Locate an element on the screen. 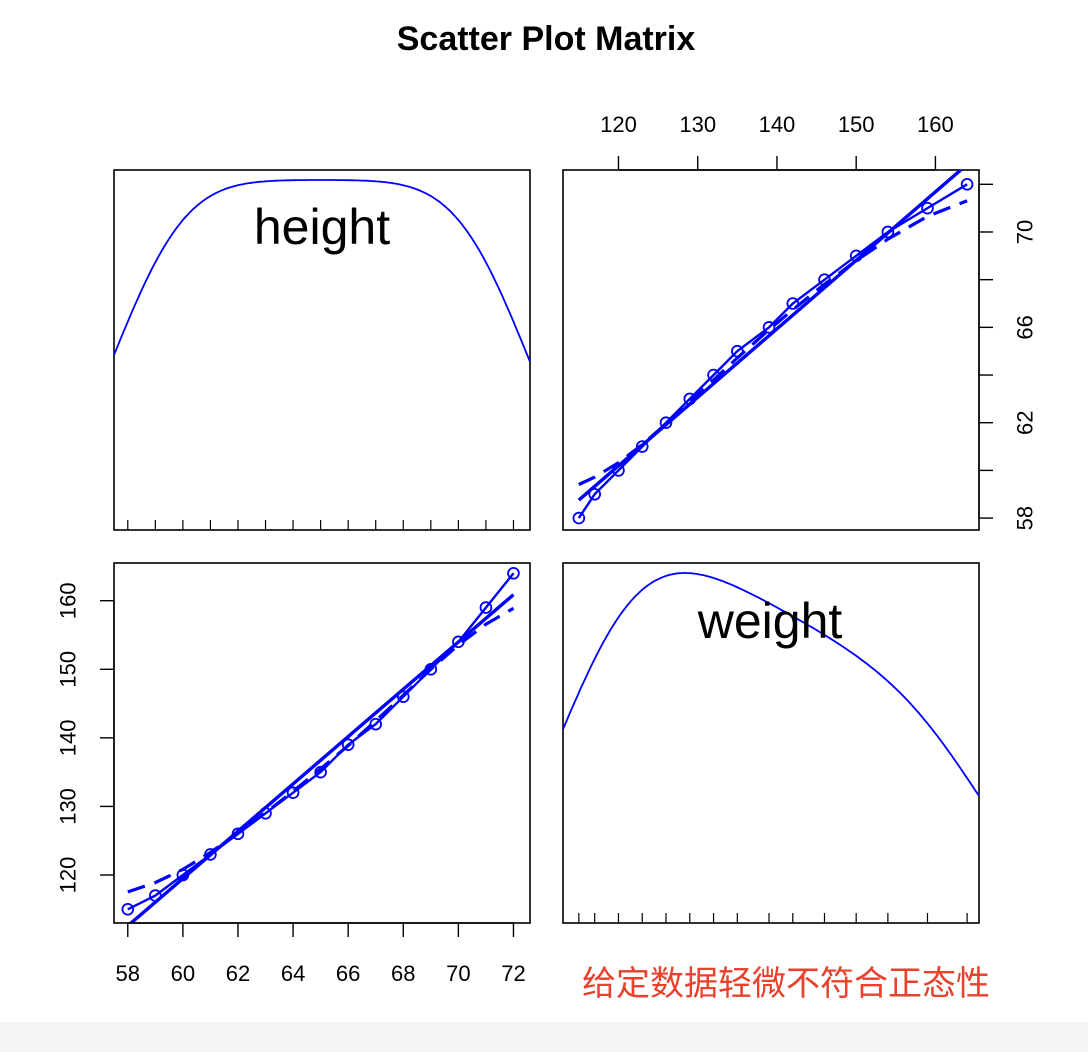 The height and width of the screenshot is (1052, 1088). axis-right-height: 58 62 66 70 is located at coordinates (1008, 356).